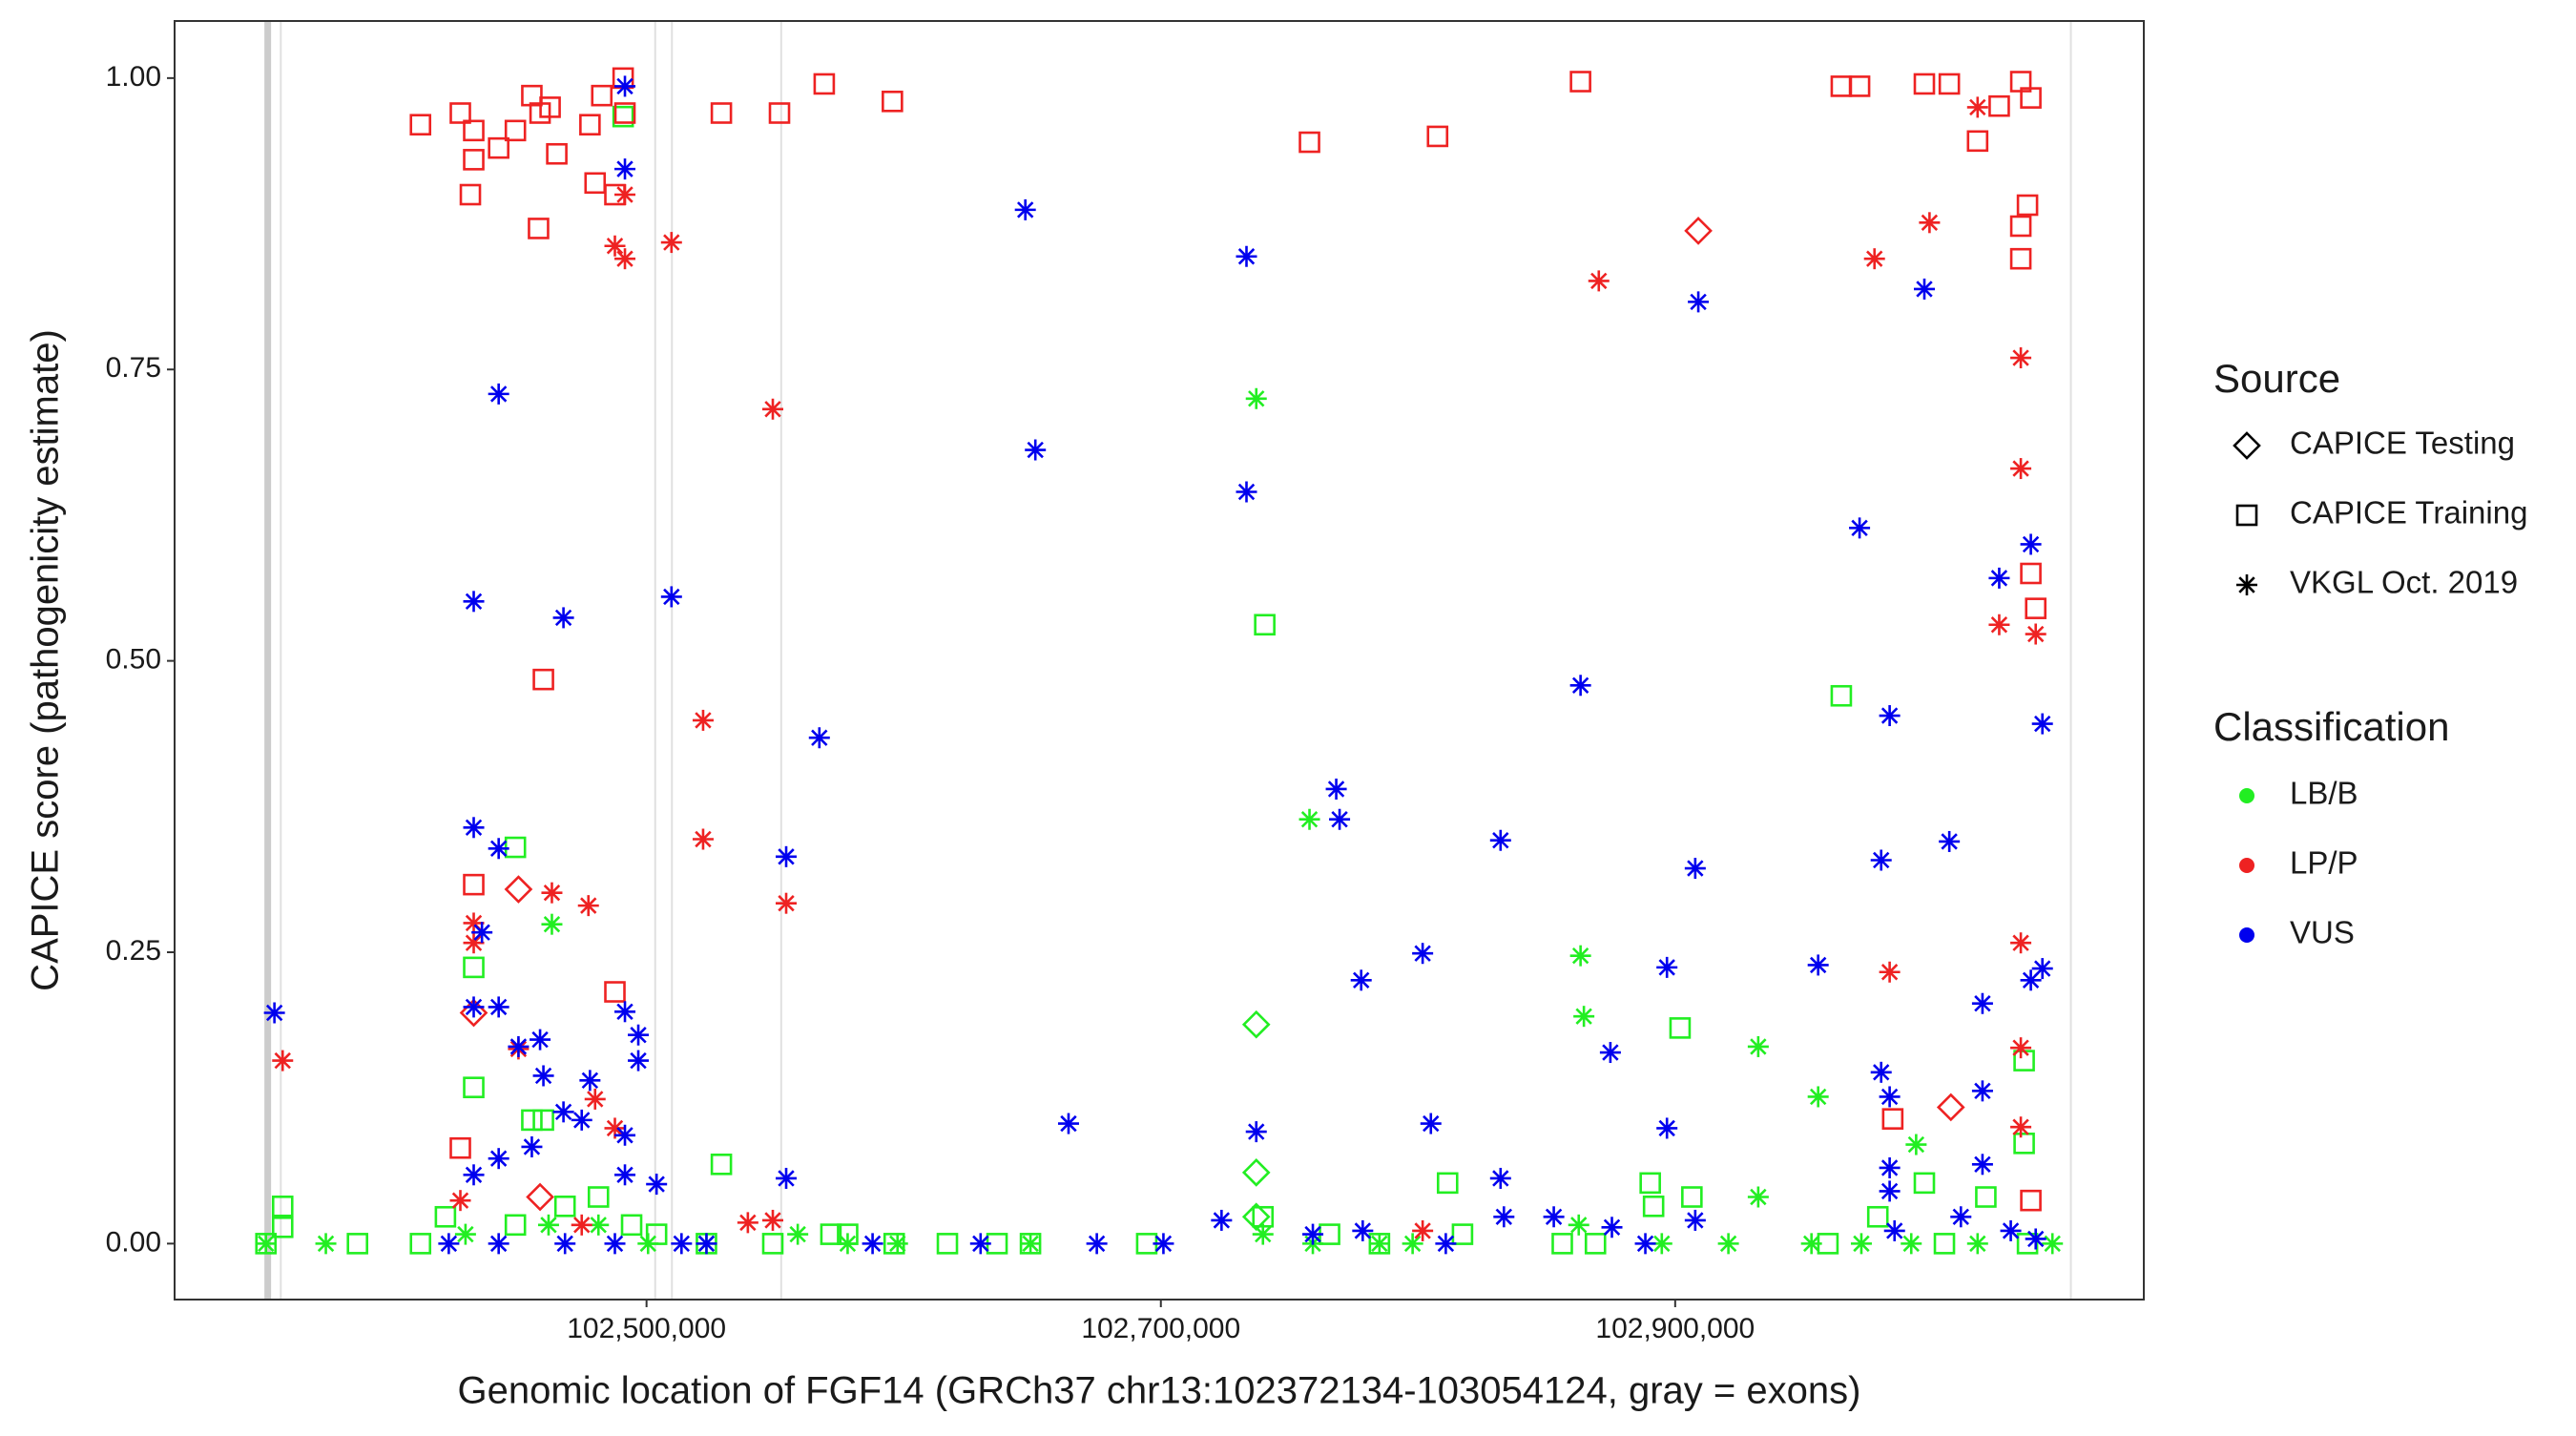 The image size is (2576, 1436). Describe the element at coordinates (2246, 795) in the screenshot. I see `legend-swatch` at that location.